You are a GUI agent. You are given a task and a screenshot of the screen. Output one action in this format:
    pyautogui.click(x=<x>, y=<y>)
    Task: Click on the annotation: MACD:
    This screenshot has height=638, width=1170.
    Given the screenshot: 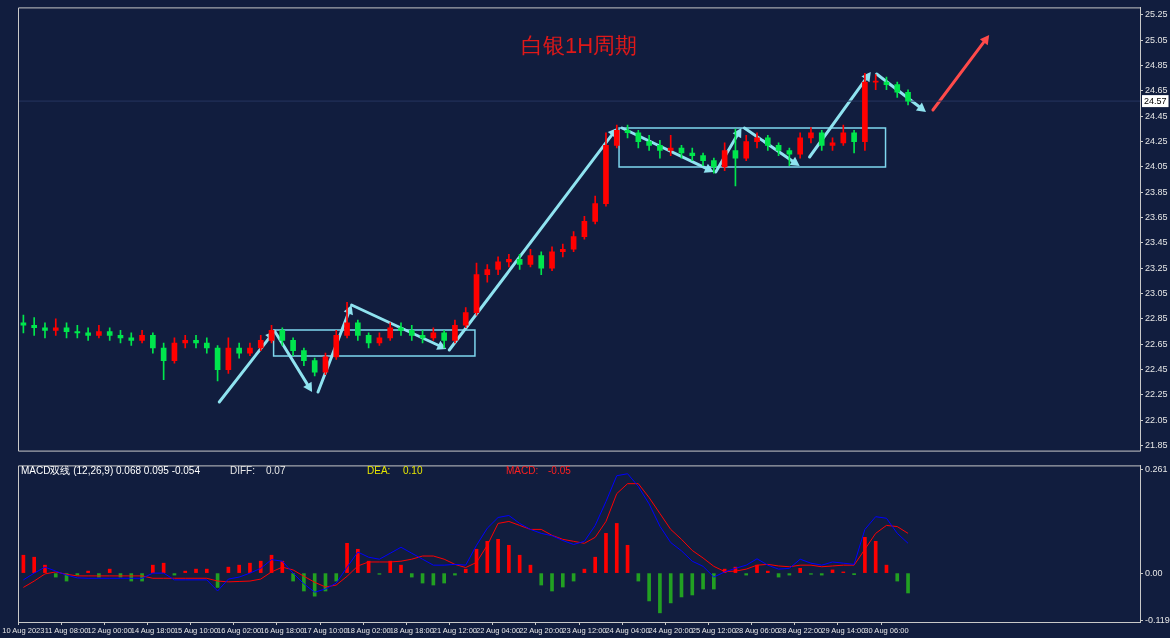 What is the action you would take?
    pyautogui.click(x=522, y=471)
    